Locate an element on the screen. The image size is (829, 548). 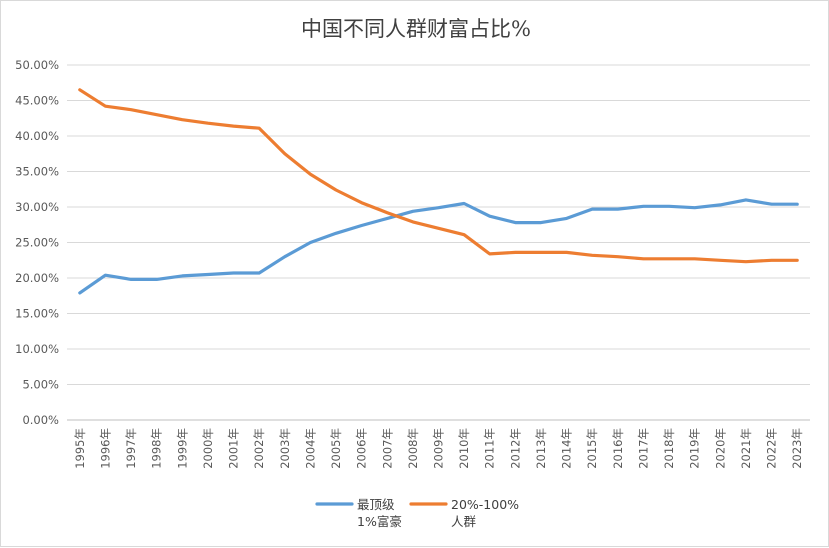
x-tick-label: 2016年 is located at coordinates (618, 448).